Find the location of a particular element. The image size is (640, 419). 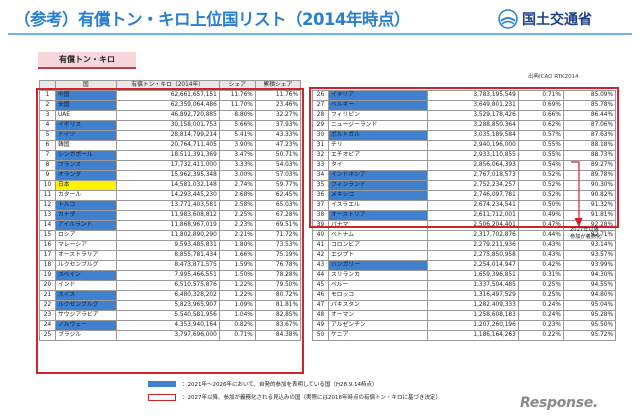

rank-cell: 39 is located at coordinates (320, 225).